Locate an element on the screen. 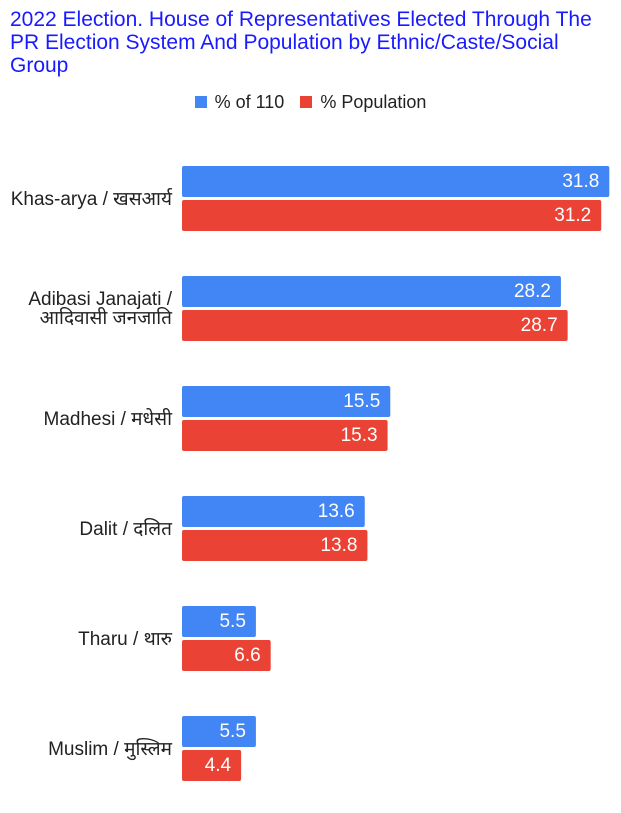  value-label: 31.8 is located at coordinates (580, 181).